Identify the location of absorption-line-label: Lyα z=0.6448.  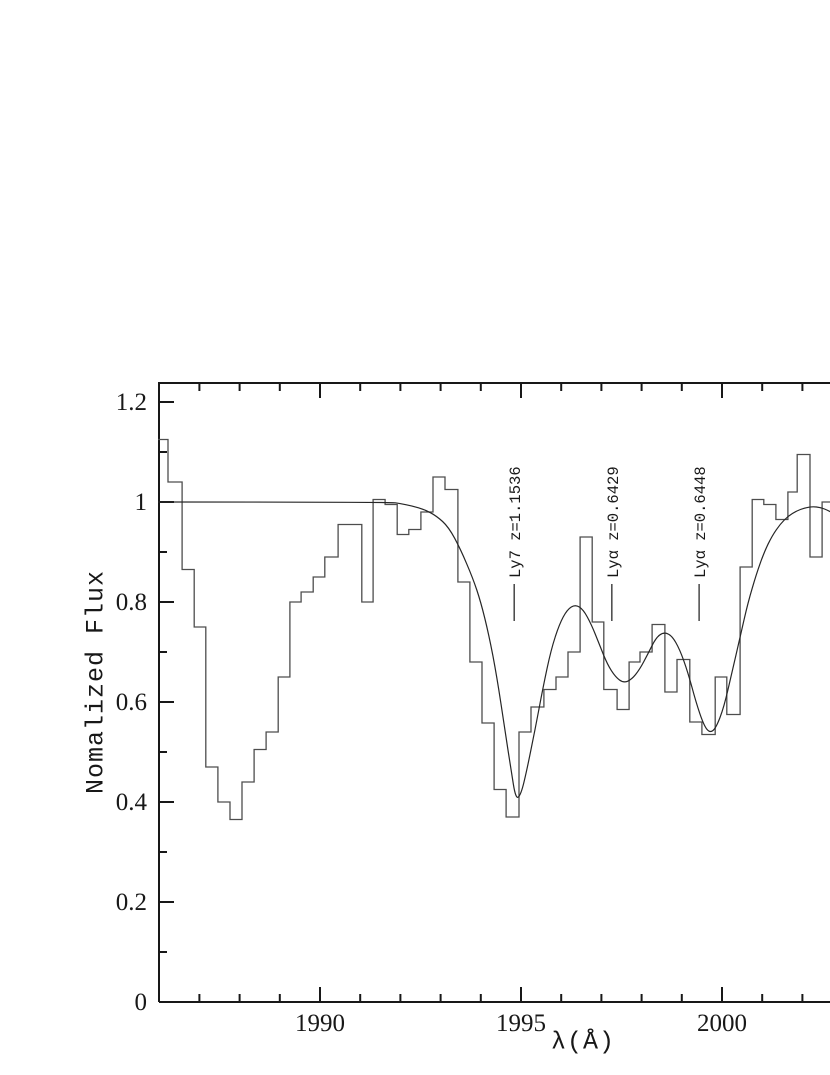
(701, 522).